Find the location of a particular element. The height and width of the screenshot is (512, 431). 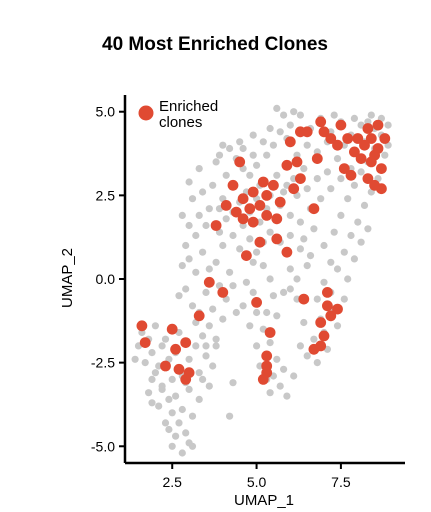

y-axis-title: UMAP_2 is located at coordinates (67, 278).